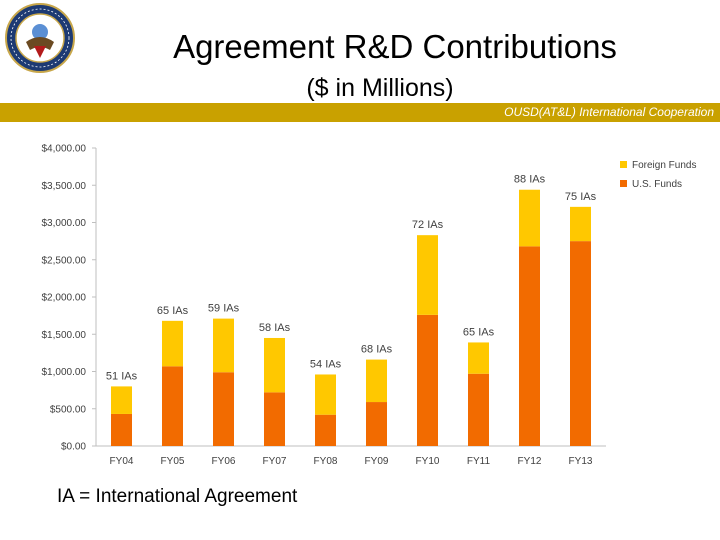  Describe the element at coordinates (40, 38) in the screenshot. I see `department-of-defense-seal-icon` at that location.